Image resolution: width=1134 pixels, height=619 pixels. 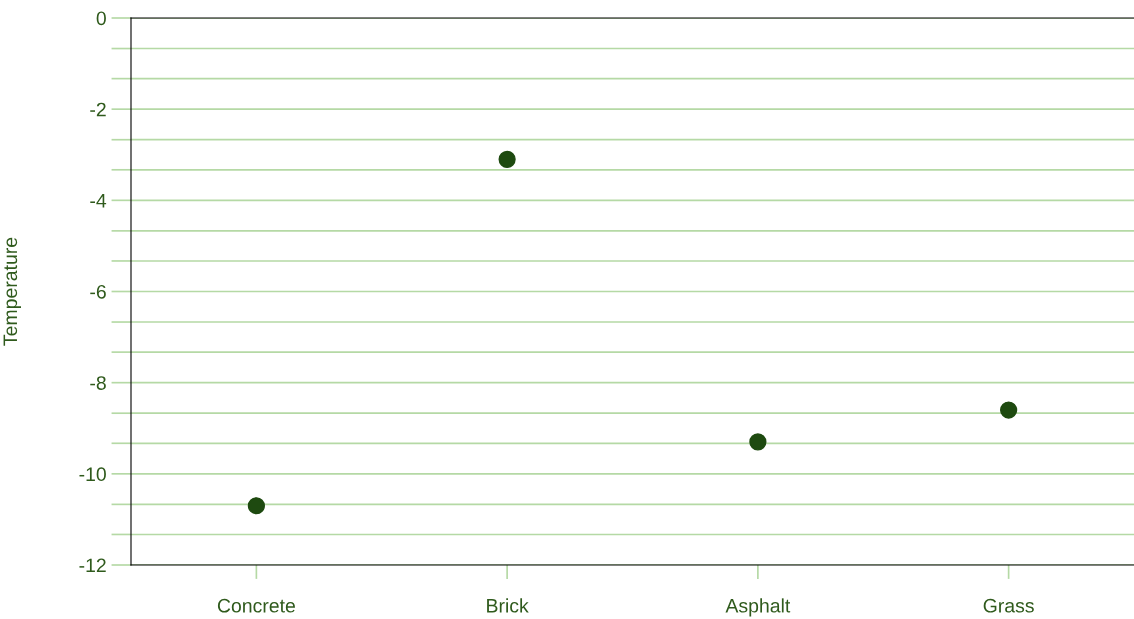 I want to click on y-tick-label: -8, so click(x=98, y=383).